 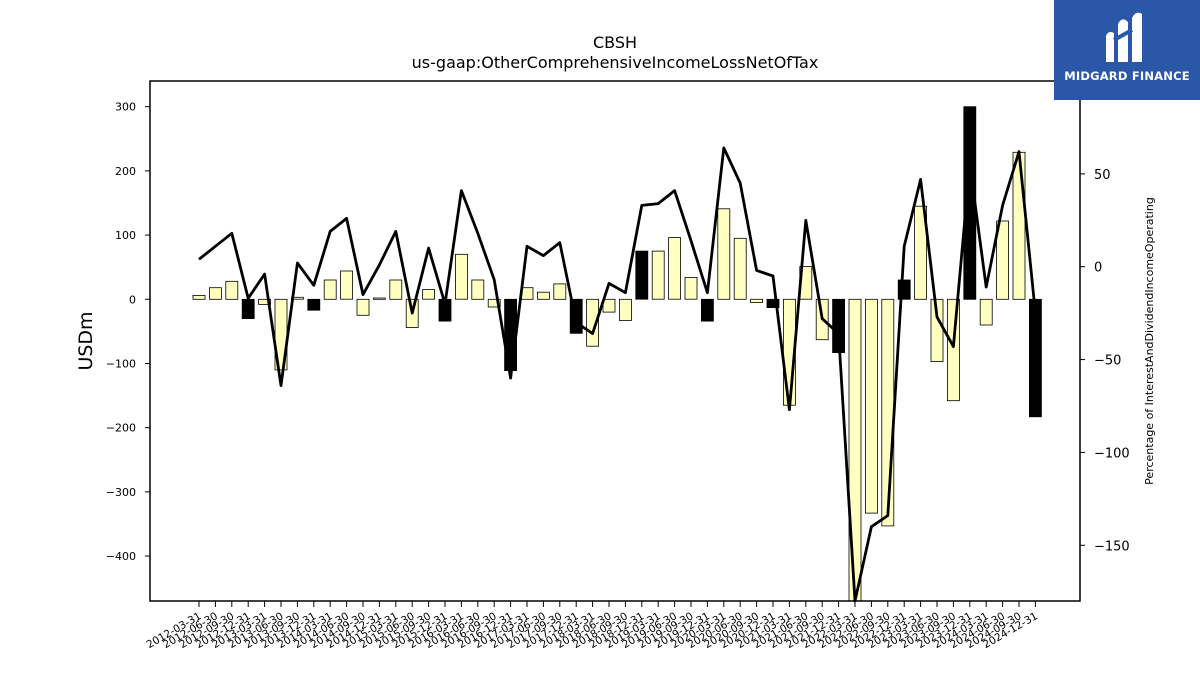 I want to click on y-axis-label: USDm, so click(x=86, y=340).